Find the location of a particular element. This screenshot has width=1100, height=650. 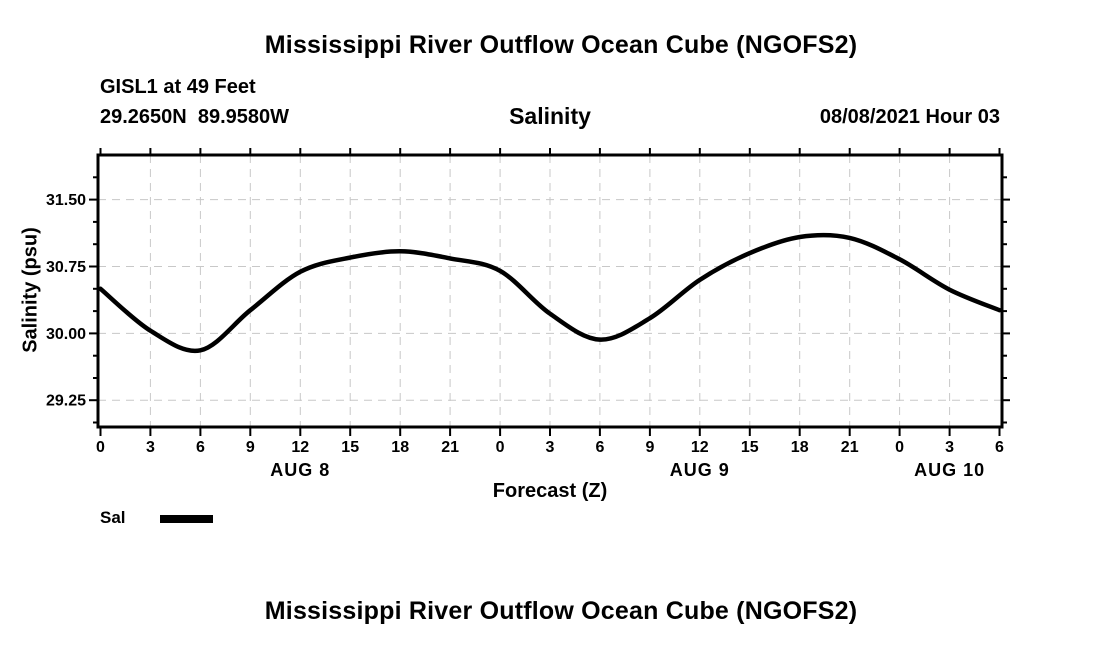

forecast-datetime: 08/08/2021 Hour 03 is located at coordinates (909, 117).